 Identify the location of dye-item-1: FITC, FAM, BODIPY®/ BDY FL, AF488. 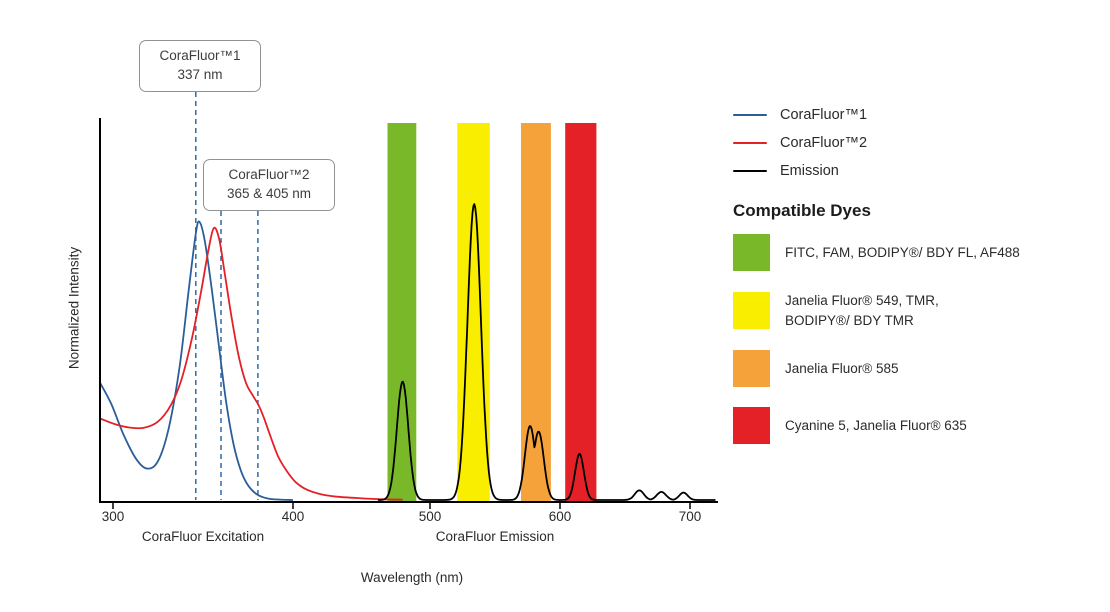
(919, 252).